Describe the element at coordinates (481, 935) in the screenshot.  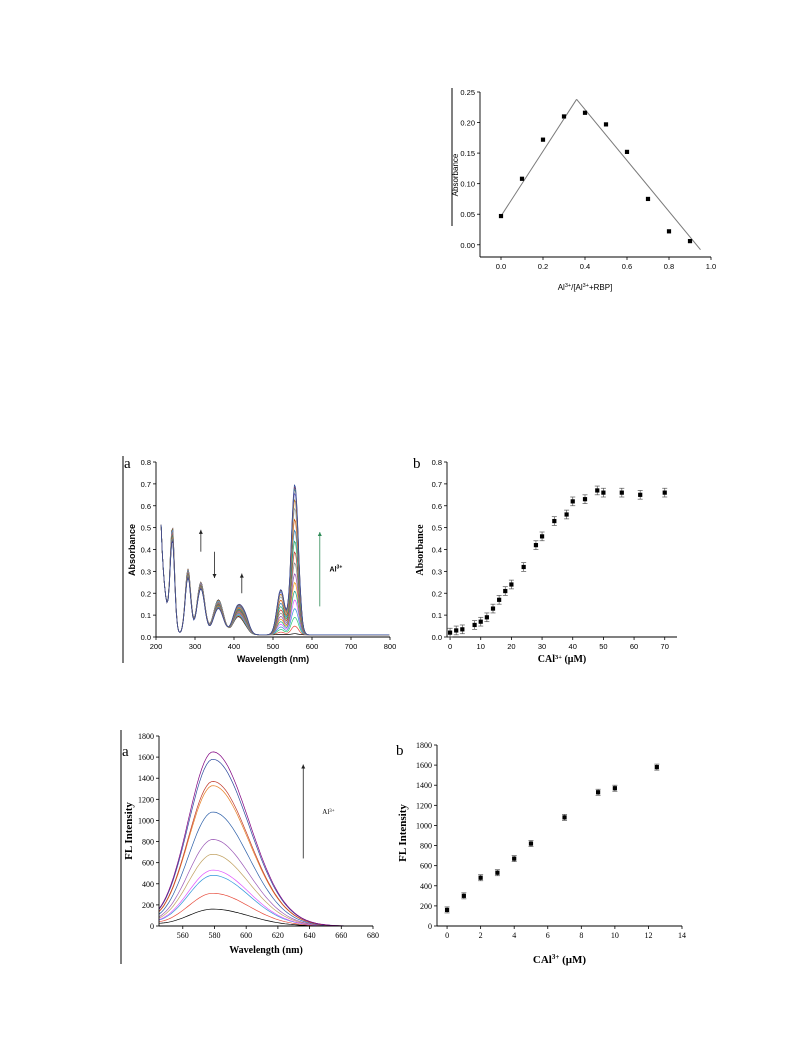
I see `x-tick-label: 2` at that location.